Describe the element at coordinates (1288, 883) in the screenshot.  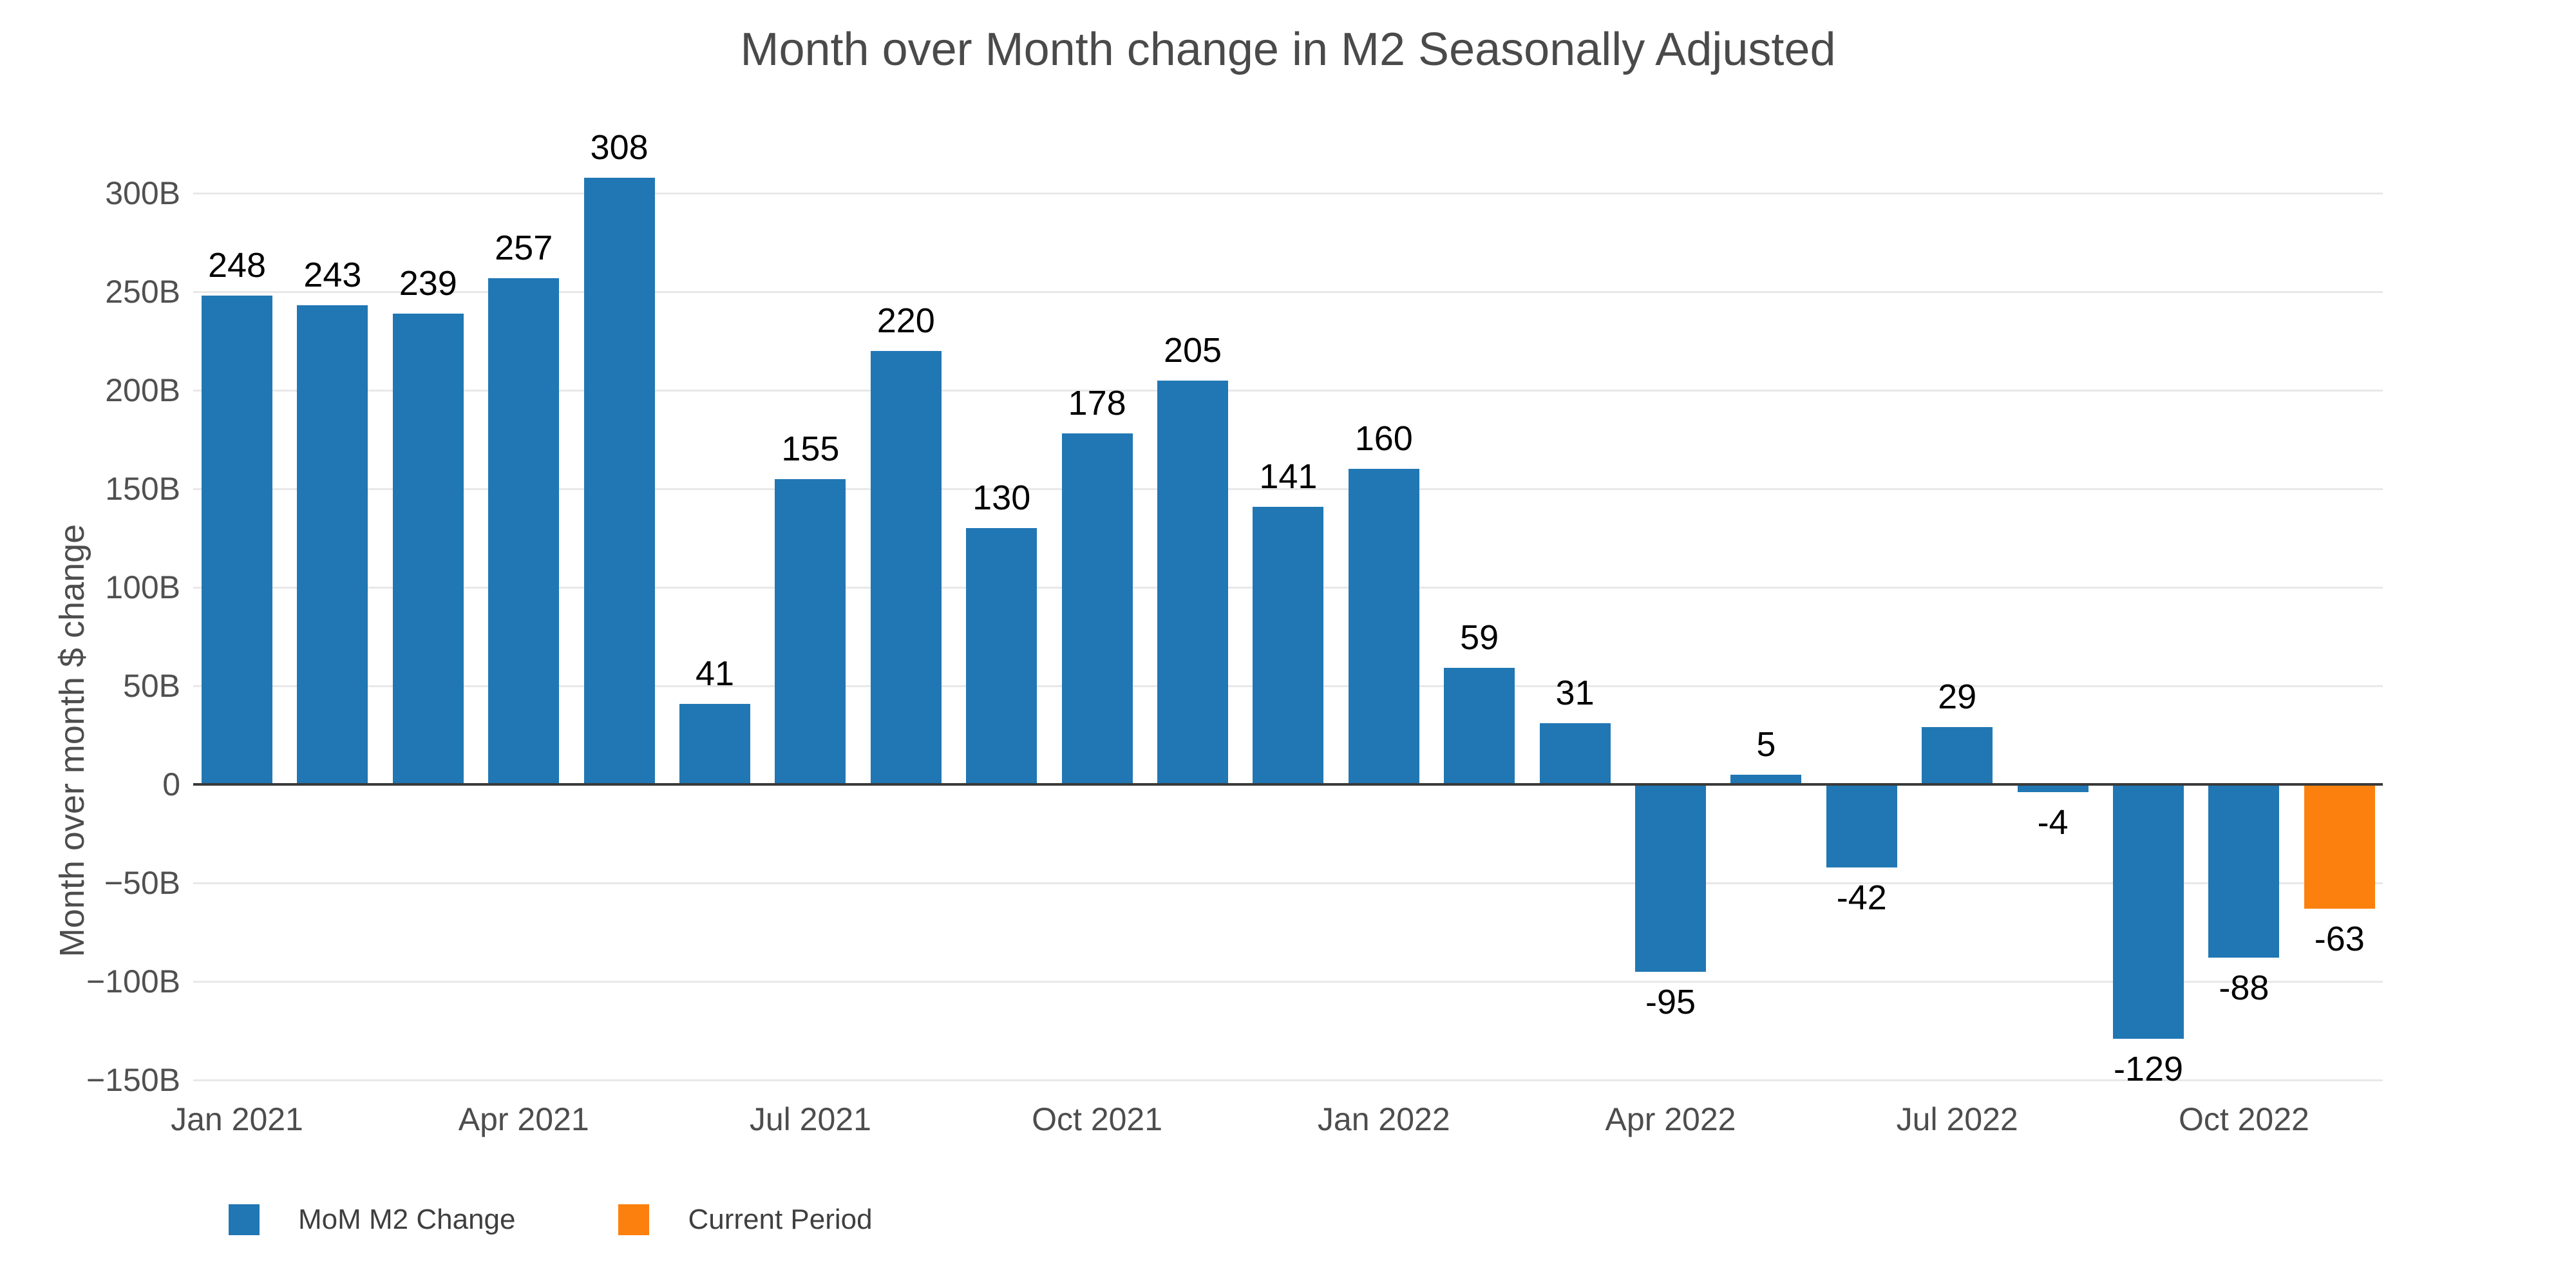
I see `gridline--50` at that location.